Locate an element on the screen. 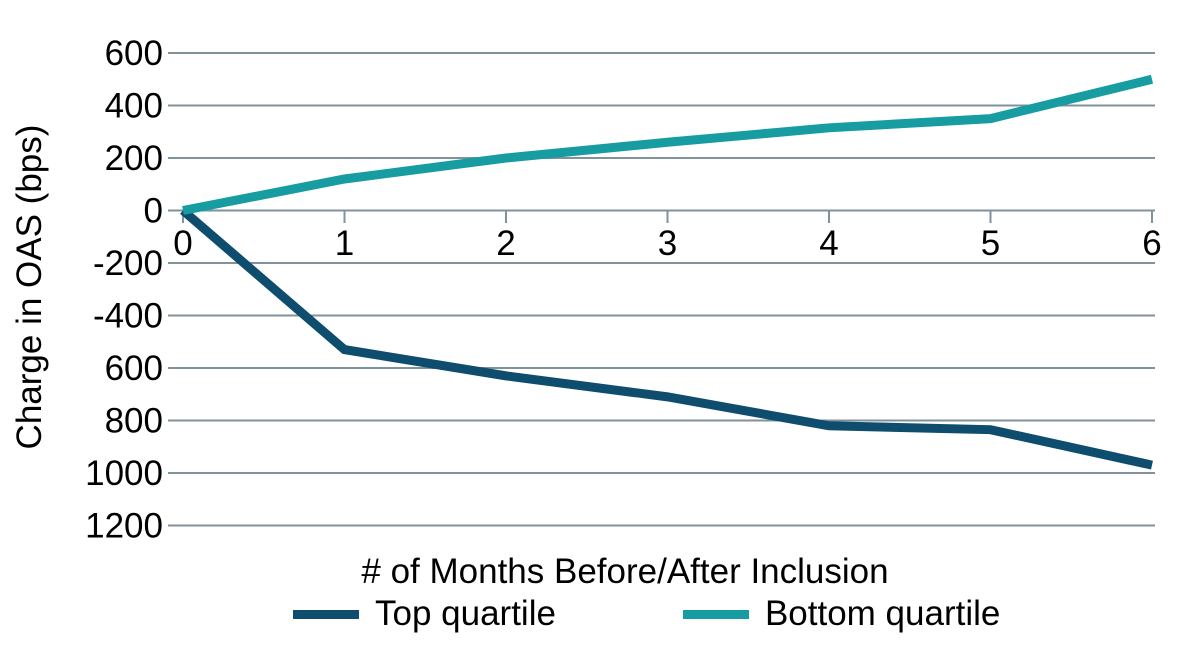 This screenshot has width=1191, height=656. y-axis-title: Charge in OAS (bps) is located at coordinates (29, 287).